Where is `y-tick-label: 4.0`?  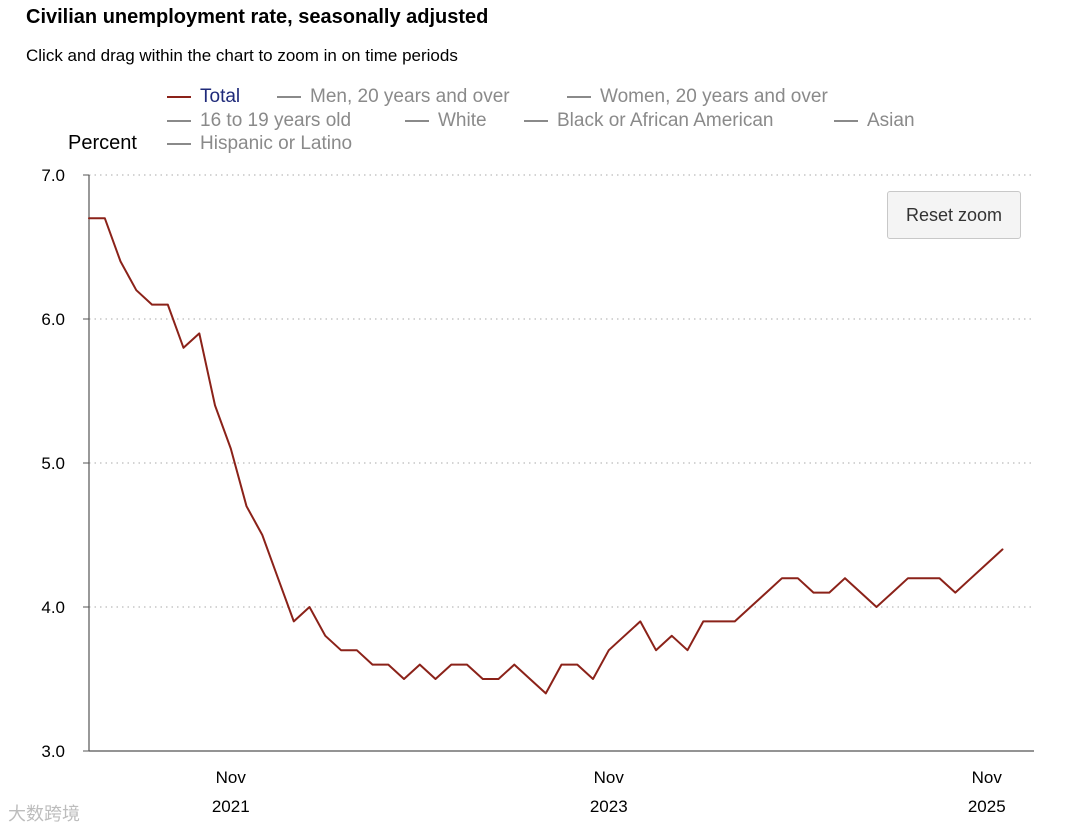 y-tick-label: 4.0 is located at coordinates (53, 607).